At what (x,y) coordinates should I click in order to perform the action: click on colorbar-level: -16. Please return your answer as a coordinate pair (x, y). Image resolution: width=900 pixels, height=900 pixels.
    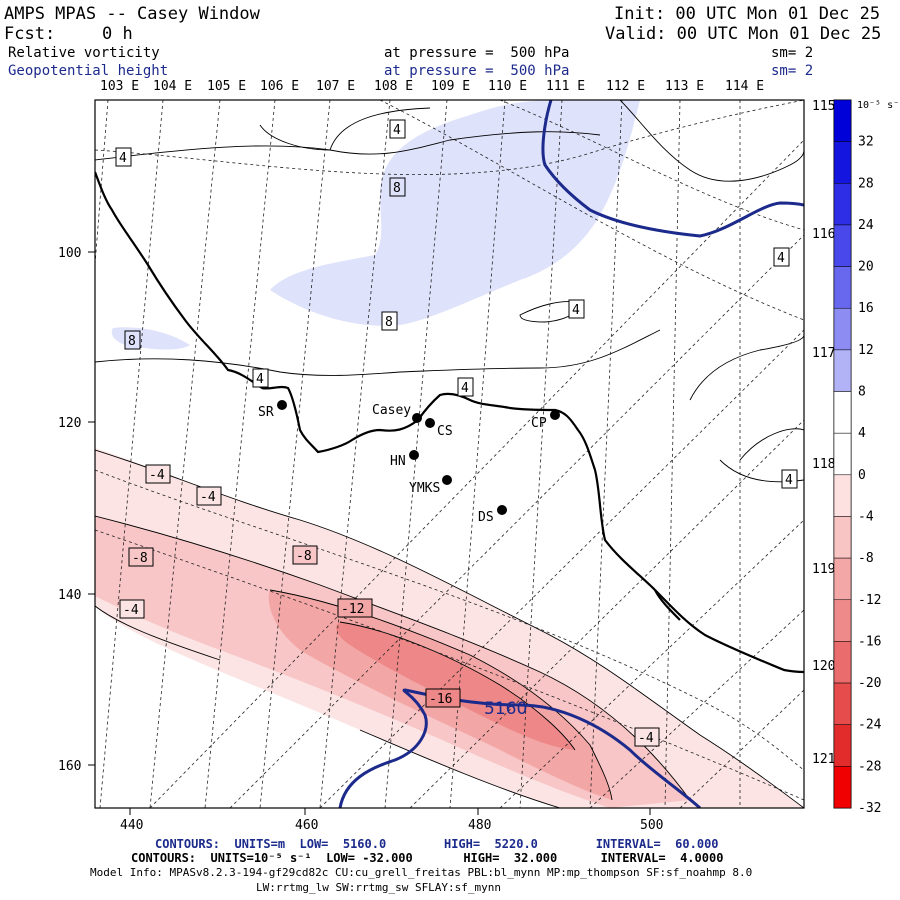
    Looking at the image, I should click on (869, 641).